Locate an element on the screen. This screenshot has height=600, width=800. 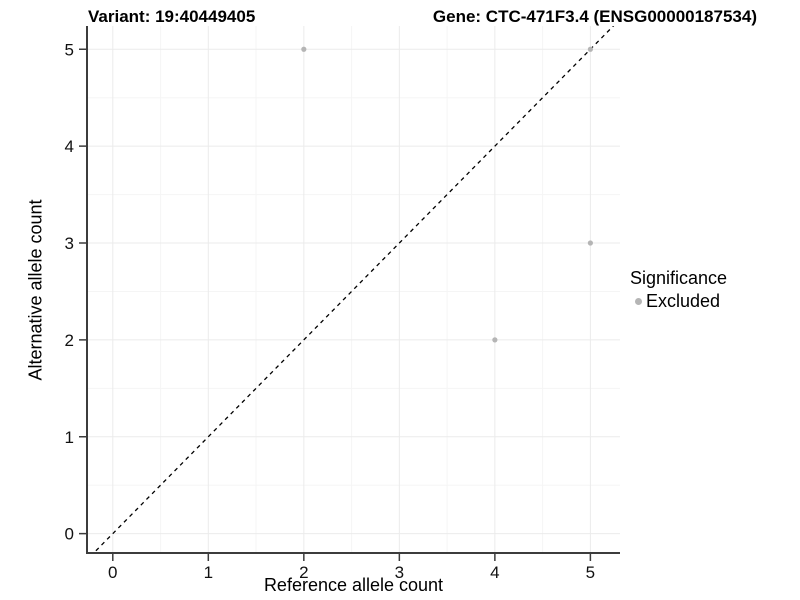
legend-item-label: Excluded is located at coordinates (683, 301).